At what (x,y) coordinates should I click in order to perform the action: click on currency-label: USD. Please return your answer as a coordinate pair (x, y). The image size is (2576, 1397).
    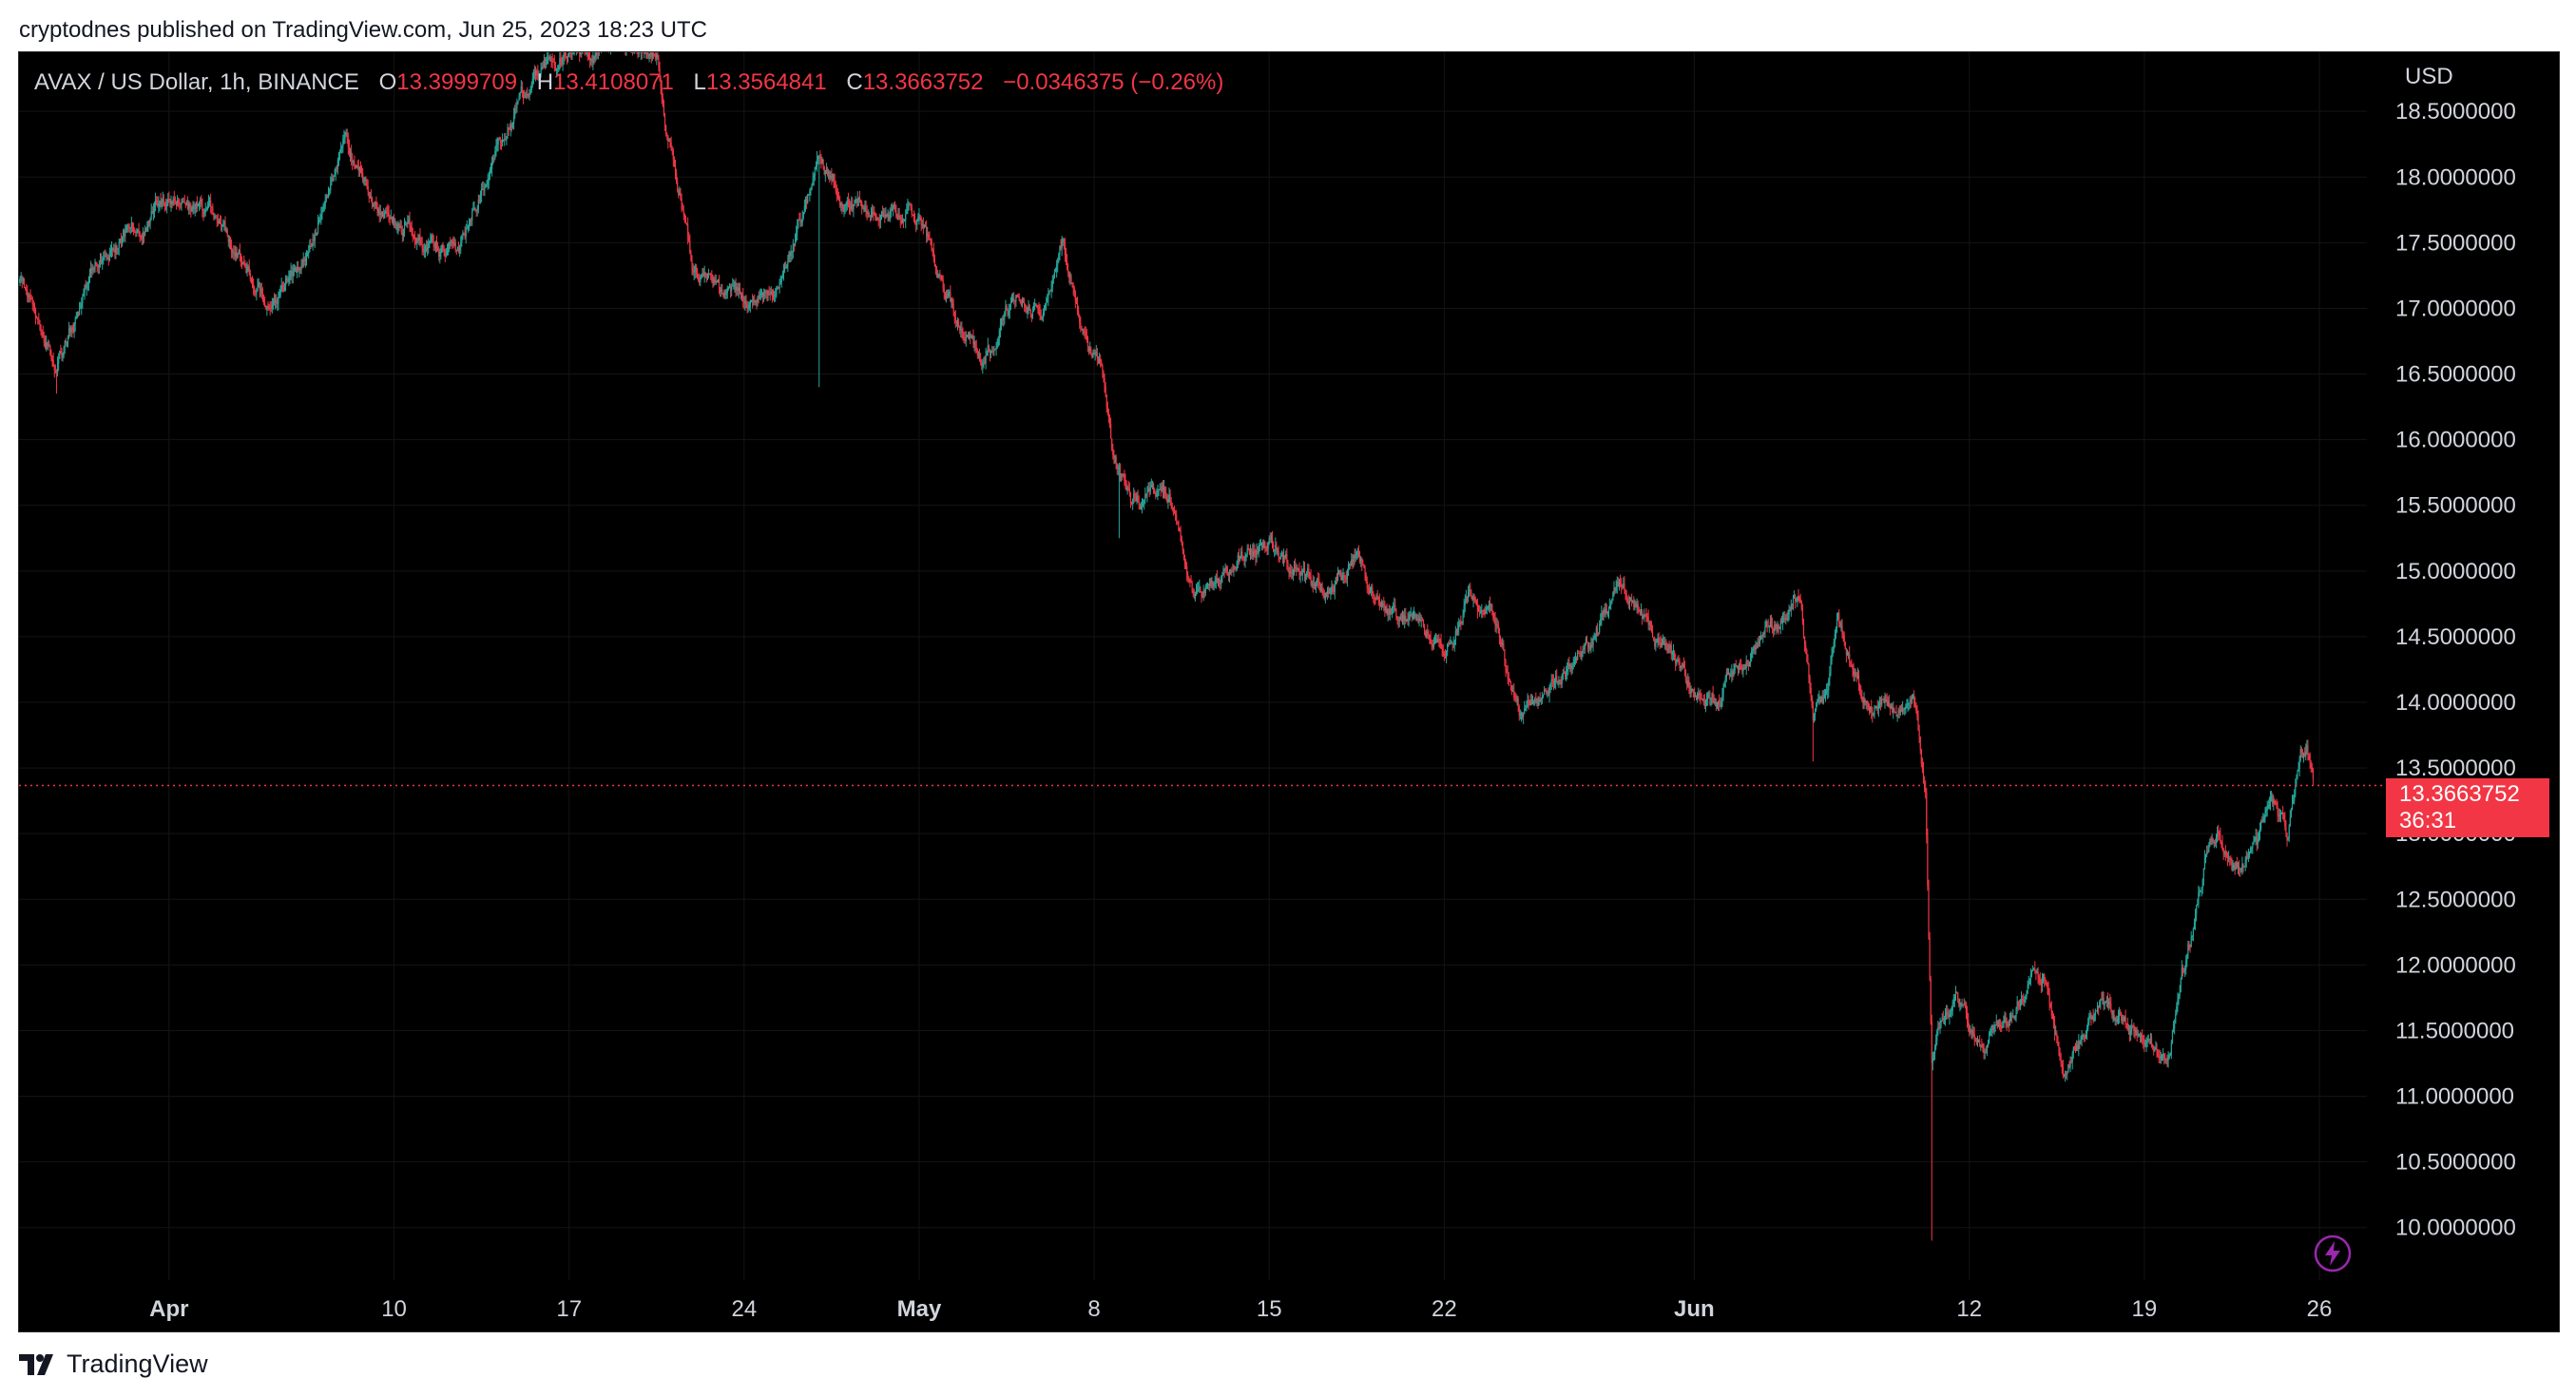
    Looking at the image, I should click on (2429, 76).